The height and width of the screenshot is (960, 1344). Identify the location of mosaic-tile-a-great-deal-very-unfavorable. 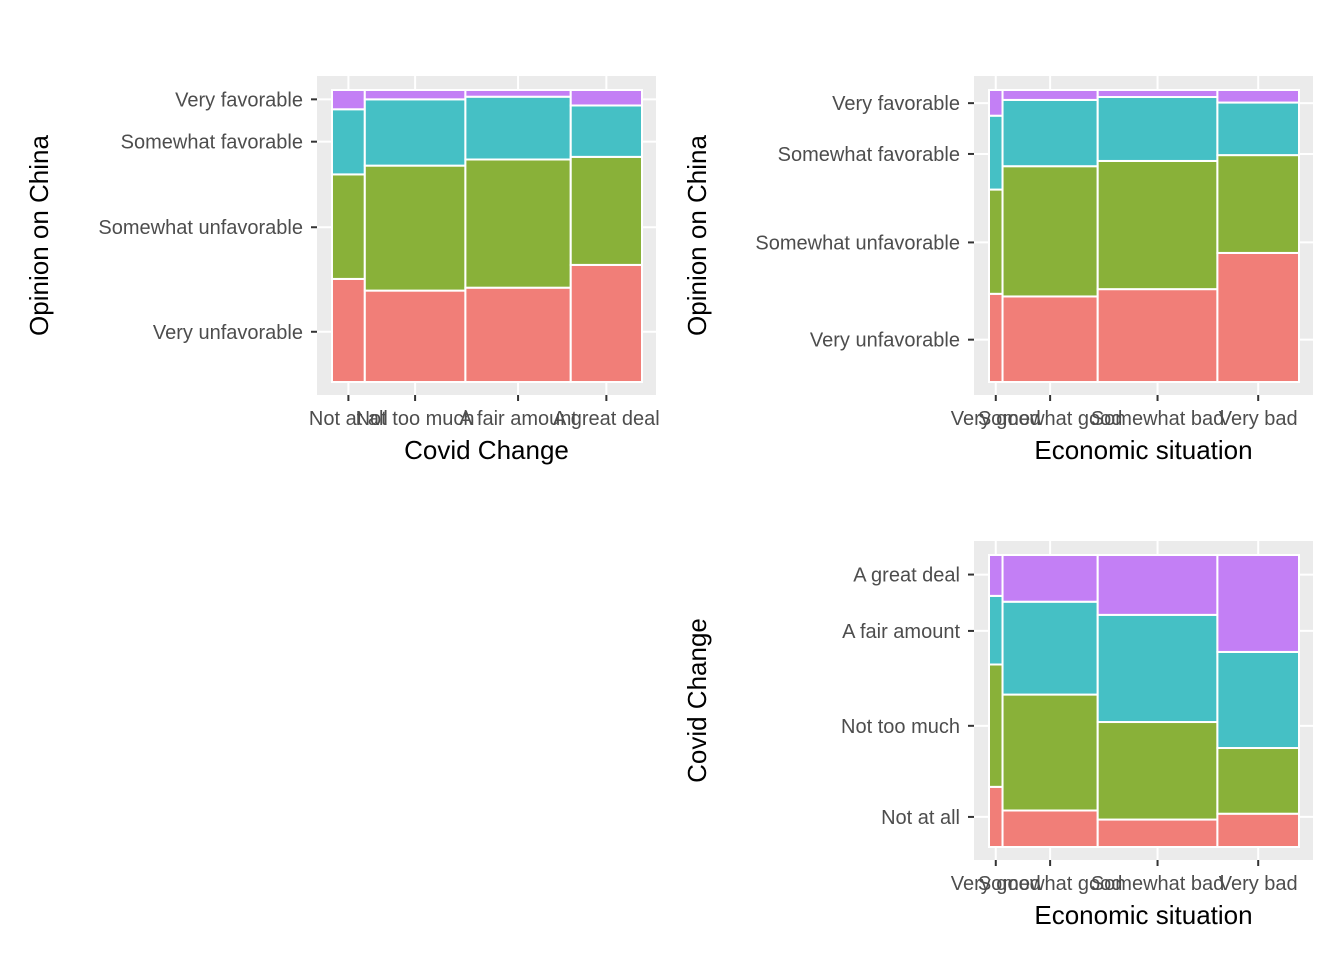
(606, 323).